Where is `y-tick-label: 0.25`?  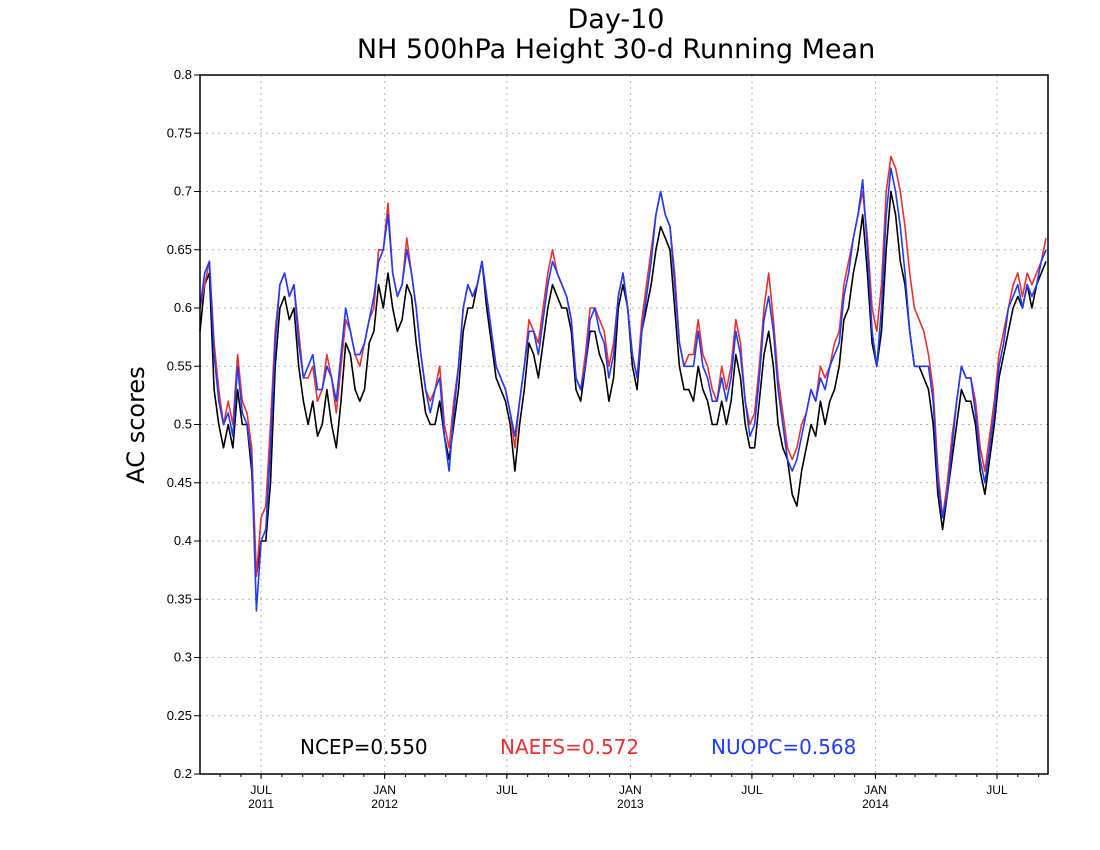
y-tick-label: 0.25 is located at coordinates (179, 715).